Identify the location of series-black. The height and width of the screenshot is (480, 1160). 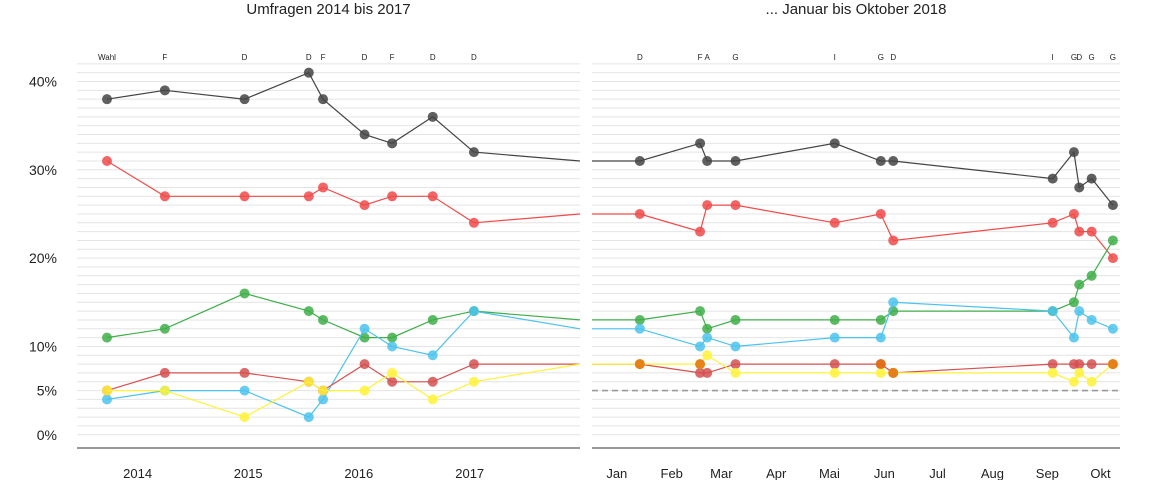
(341, 114).